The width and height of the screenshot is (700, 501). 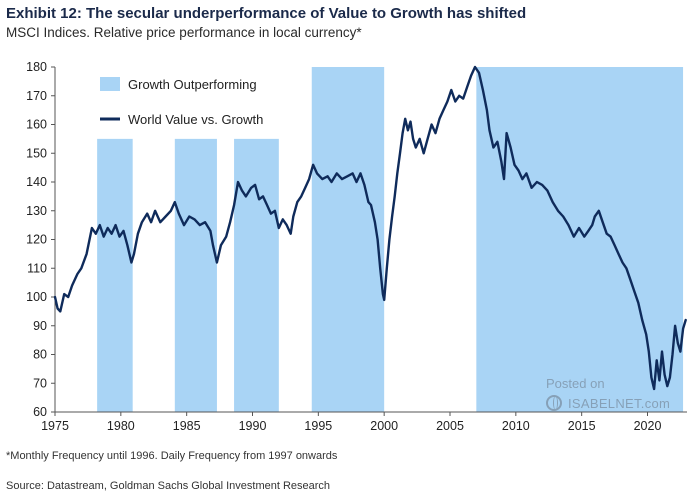 What do you see at coordinates (187, 426) in the screenshot?
I see `x-tick-label: 1985` at bounding box center [187, 426].